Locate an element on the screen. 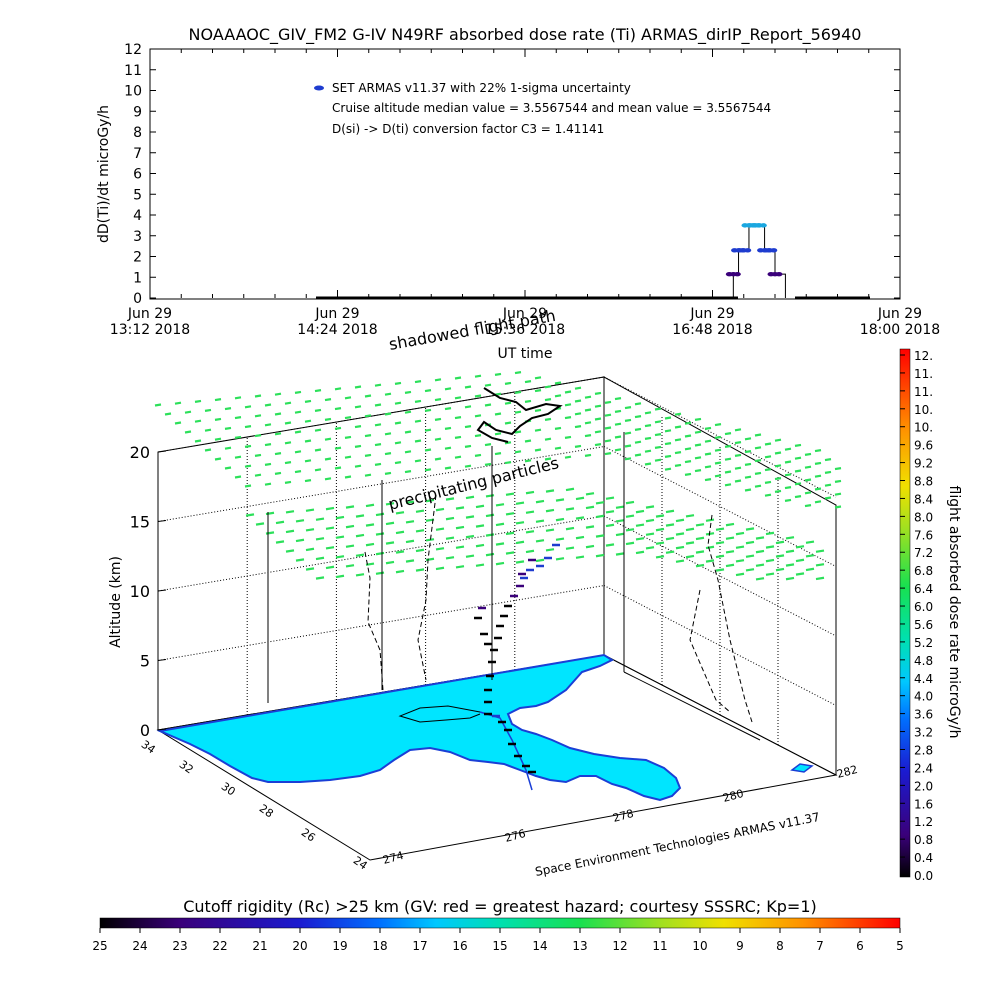  rigidity-colorbar-tick-label: 24 is located at coordinates (139, 946).